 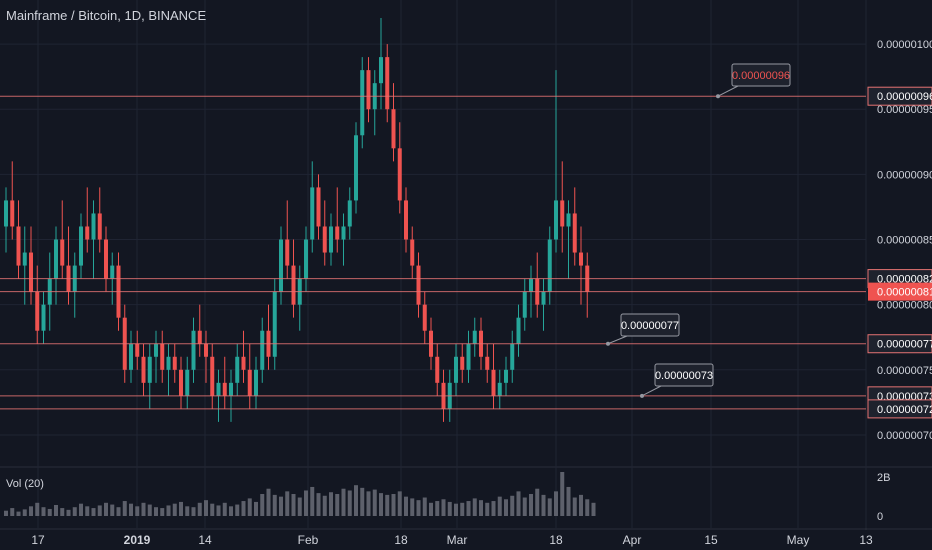 What do you see at coordinates (904, 410) in the screenshot?
I see `level-price-tag-label: 0.00000072` at bounding box center [904, 410].